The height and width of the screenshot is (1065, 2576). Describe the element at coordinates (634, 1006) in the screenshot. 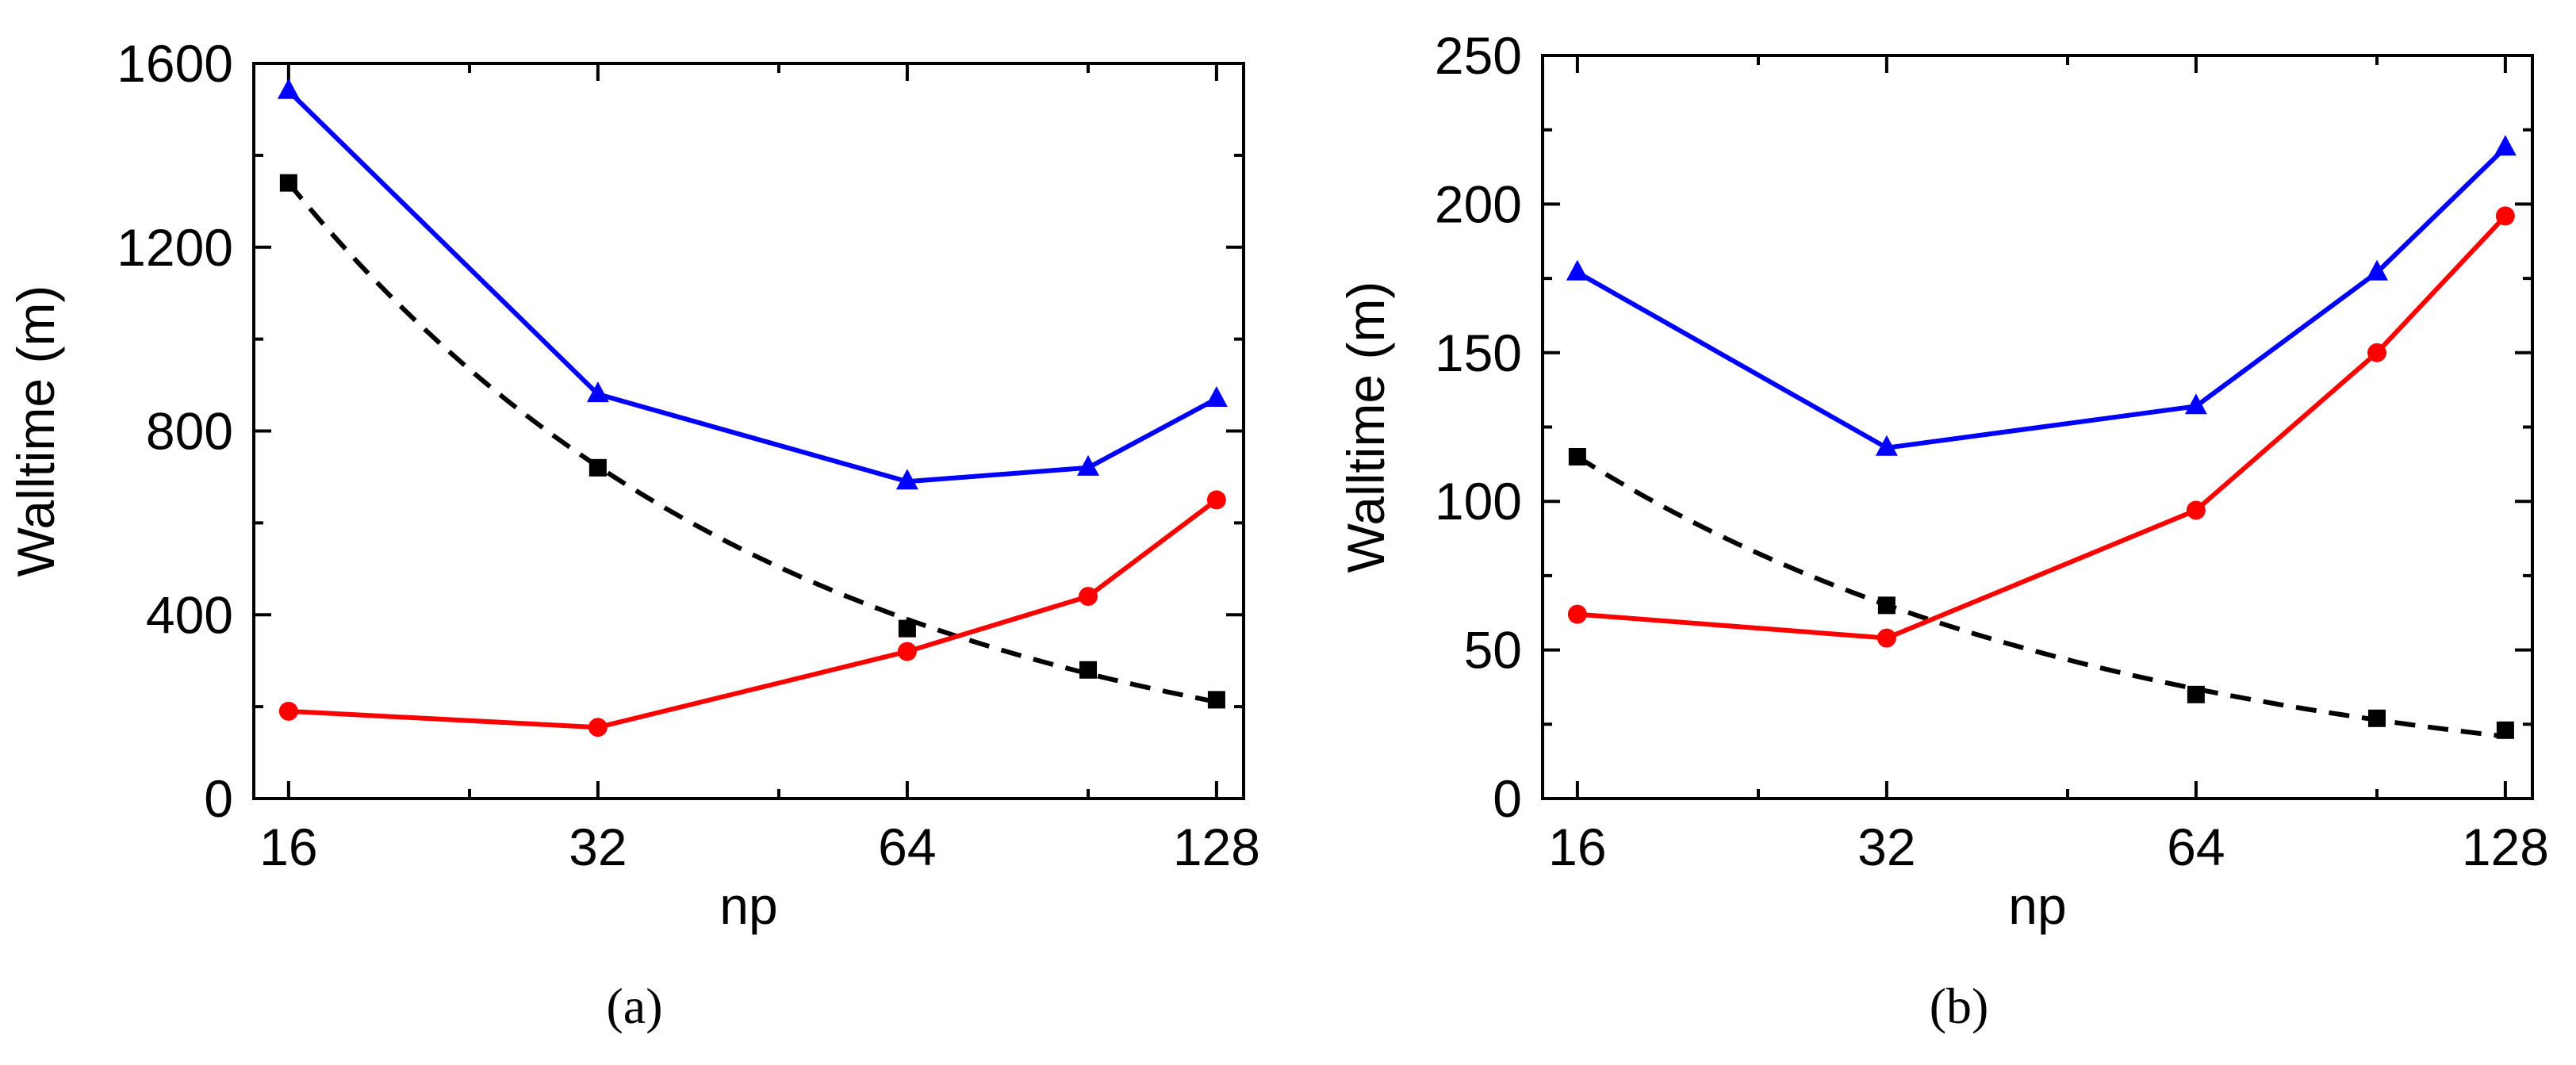

I see `panel-a-caption: (a)` at that location.